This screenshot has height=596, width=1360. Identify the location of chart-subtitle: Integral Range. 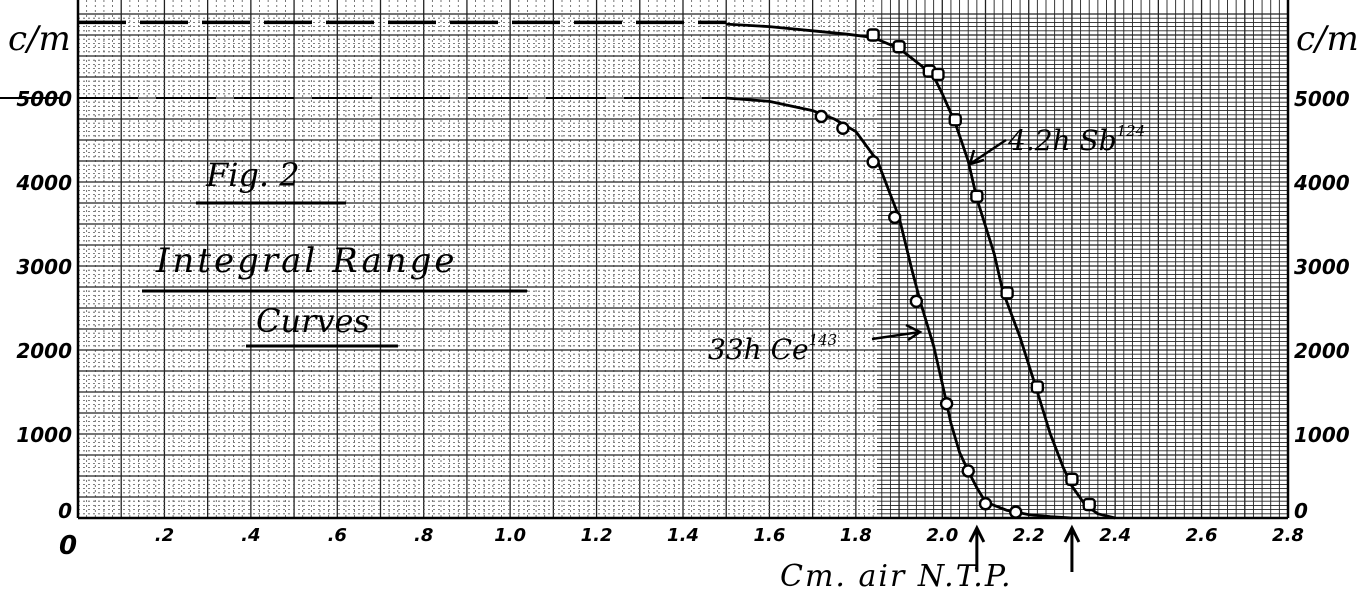
(306, 261).